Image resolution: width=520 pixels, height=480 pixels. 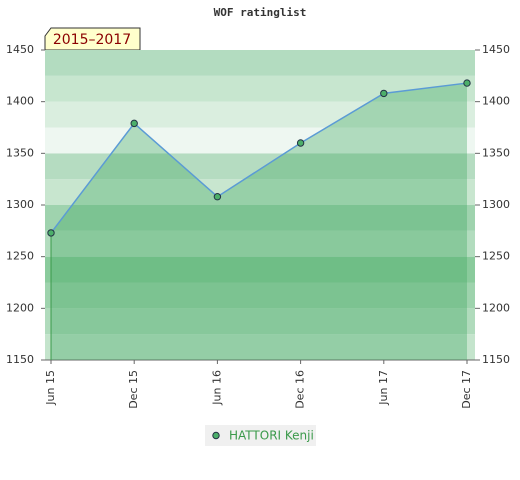 What do you see at coordinates (20, 49) in the screenshot?
I see `y-tick-label: 1450` at bounding box center [20, 49].